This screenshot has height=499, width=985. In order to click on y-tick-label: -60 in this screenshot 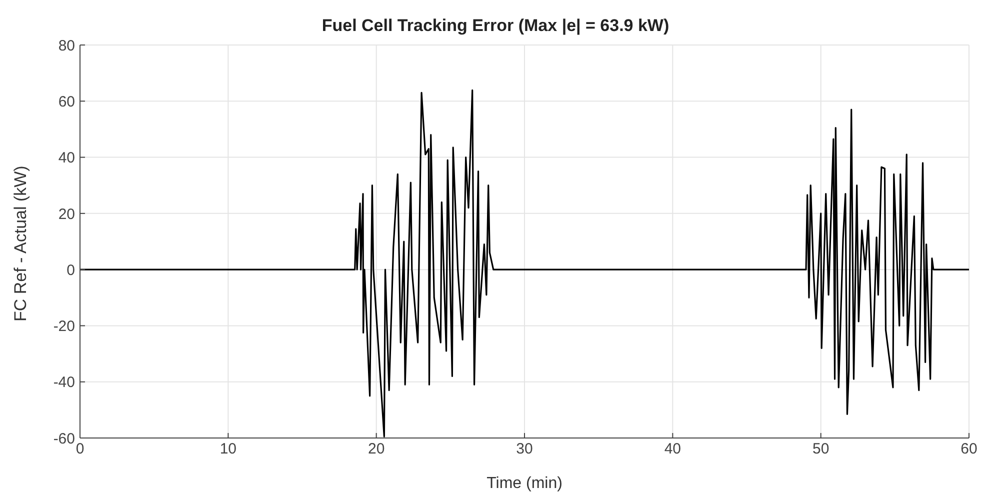, I will do `click(64, 439)`.